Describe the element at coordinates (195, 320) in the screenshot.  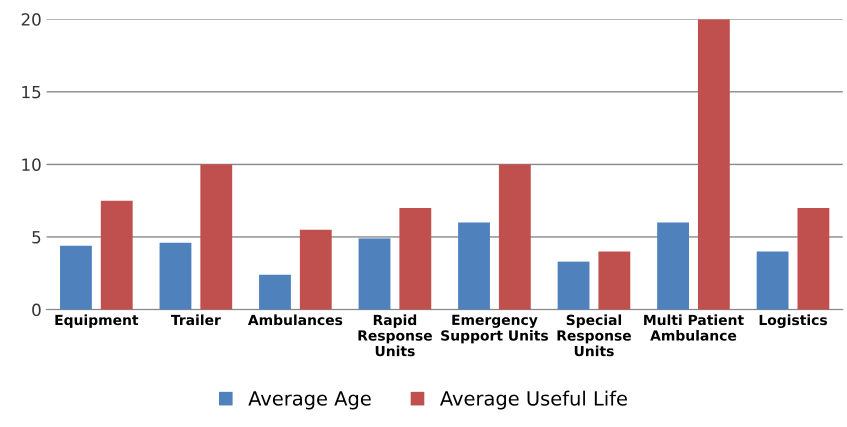
I see `x-tick-label: Trailer` at that location.